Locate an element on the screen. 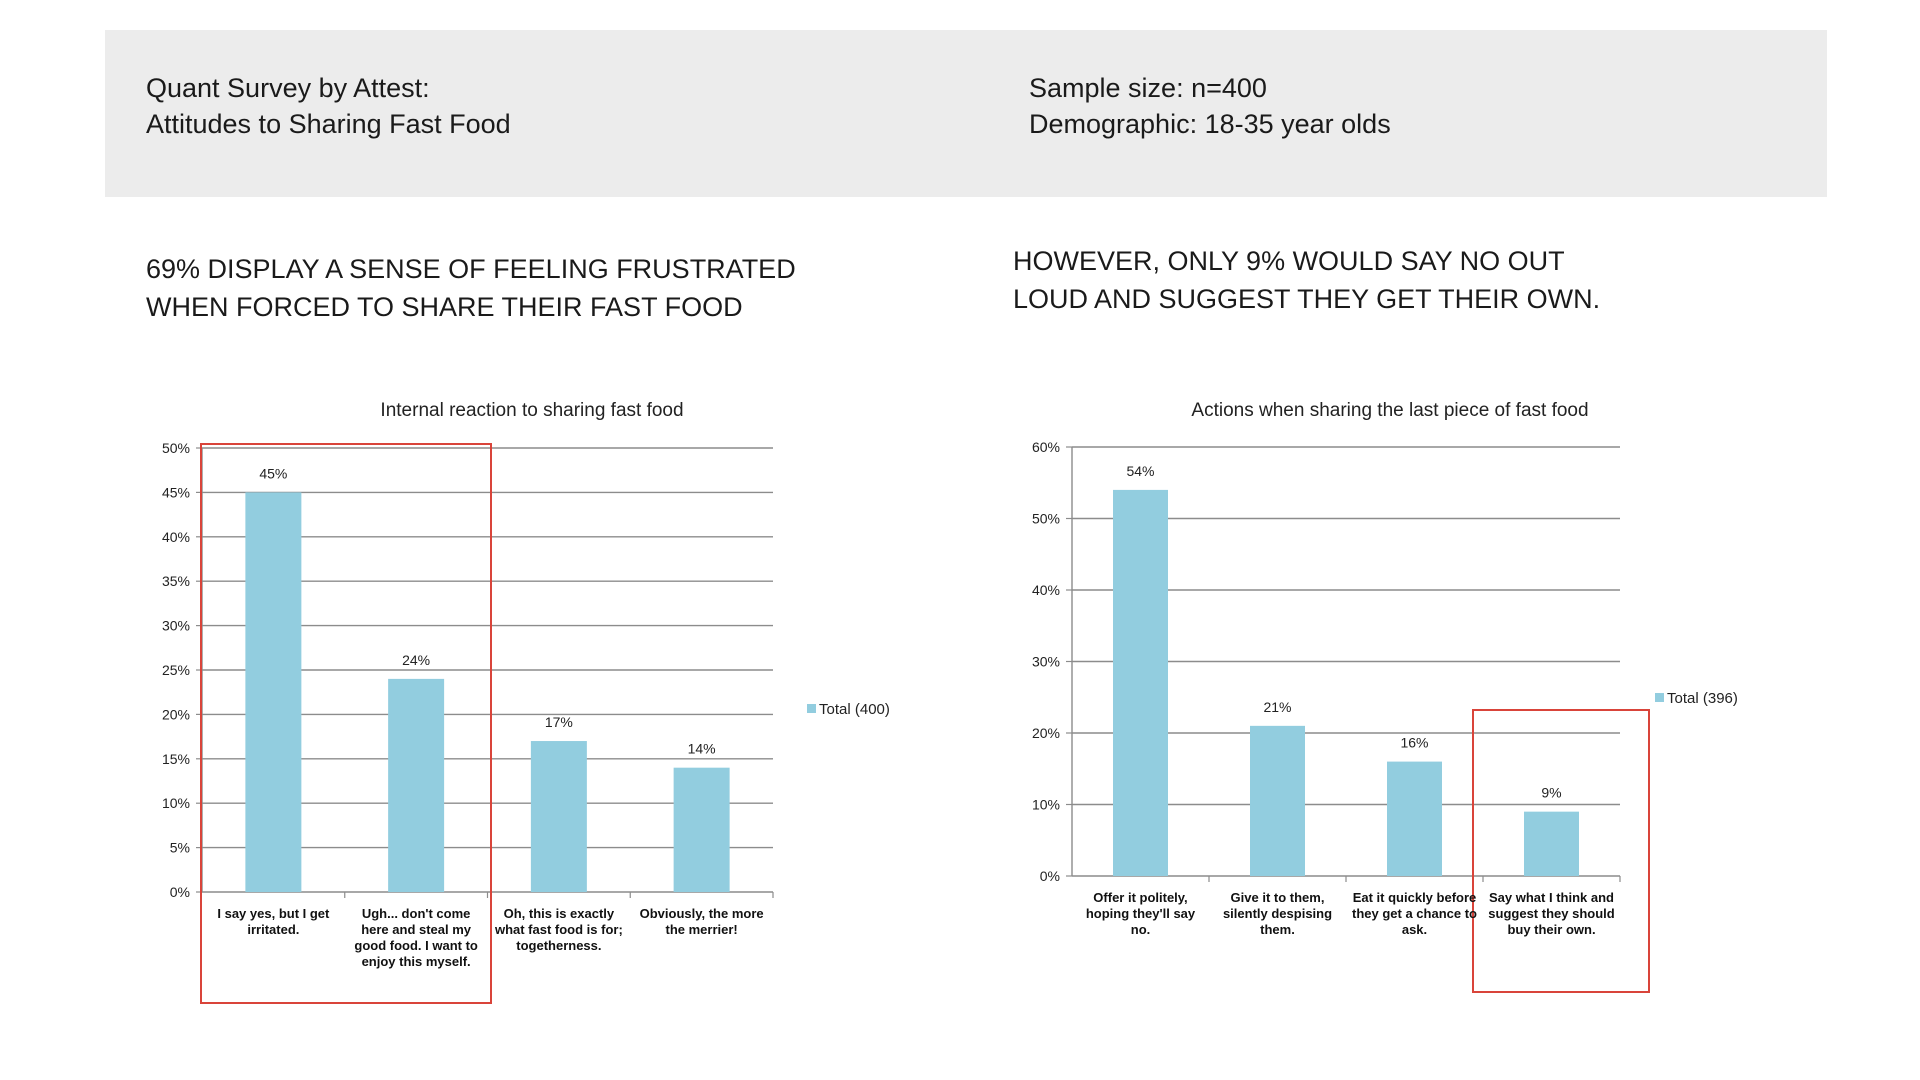  data-label: 21% is located at coordinates (1277, 707).